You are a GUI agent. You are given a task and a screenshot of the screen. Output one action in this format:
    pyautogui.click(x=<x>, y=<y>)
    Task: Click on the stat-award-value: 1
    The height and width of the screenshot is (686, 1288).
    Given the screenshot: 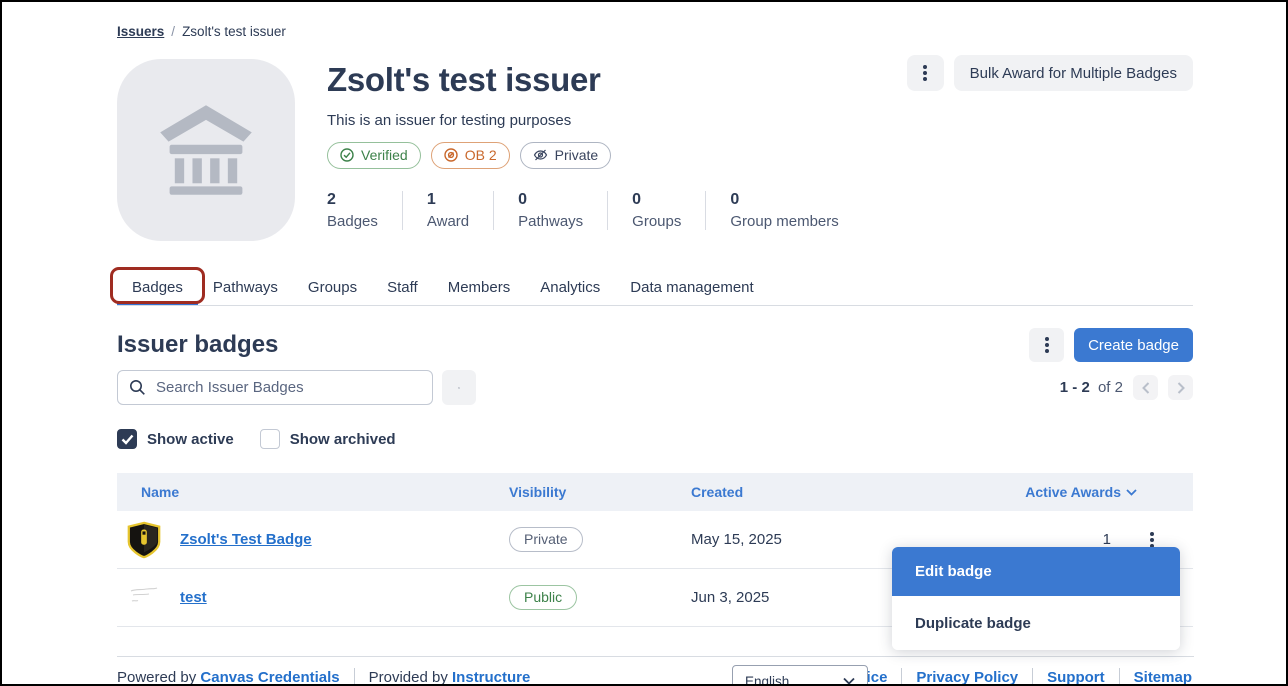 What is the action you would take?
    pyautogui.click(x=431, y=199)
    